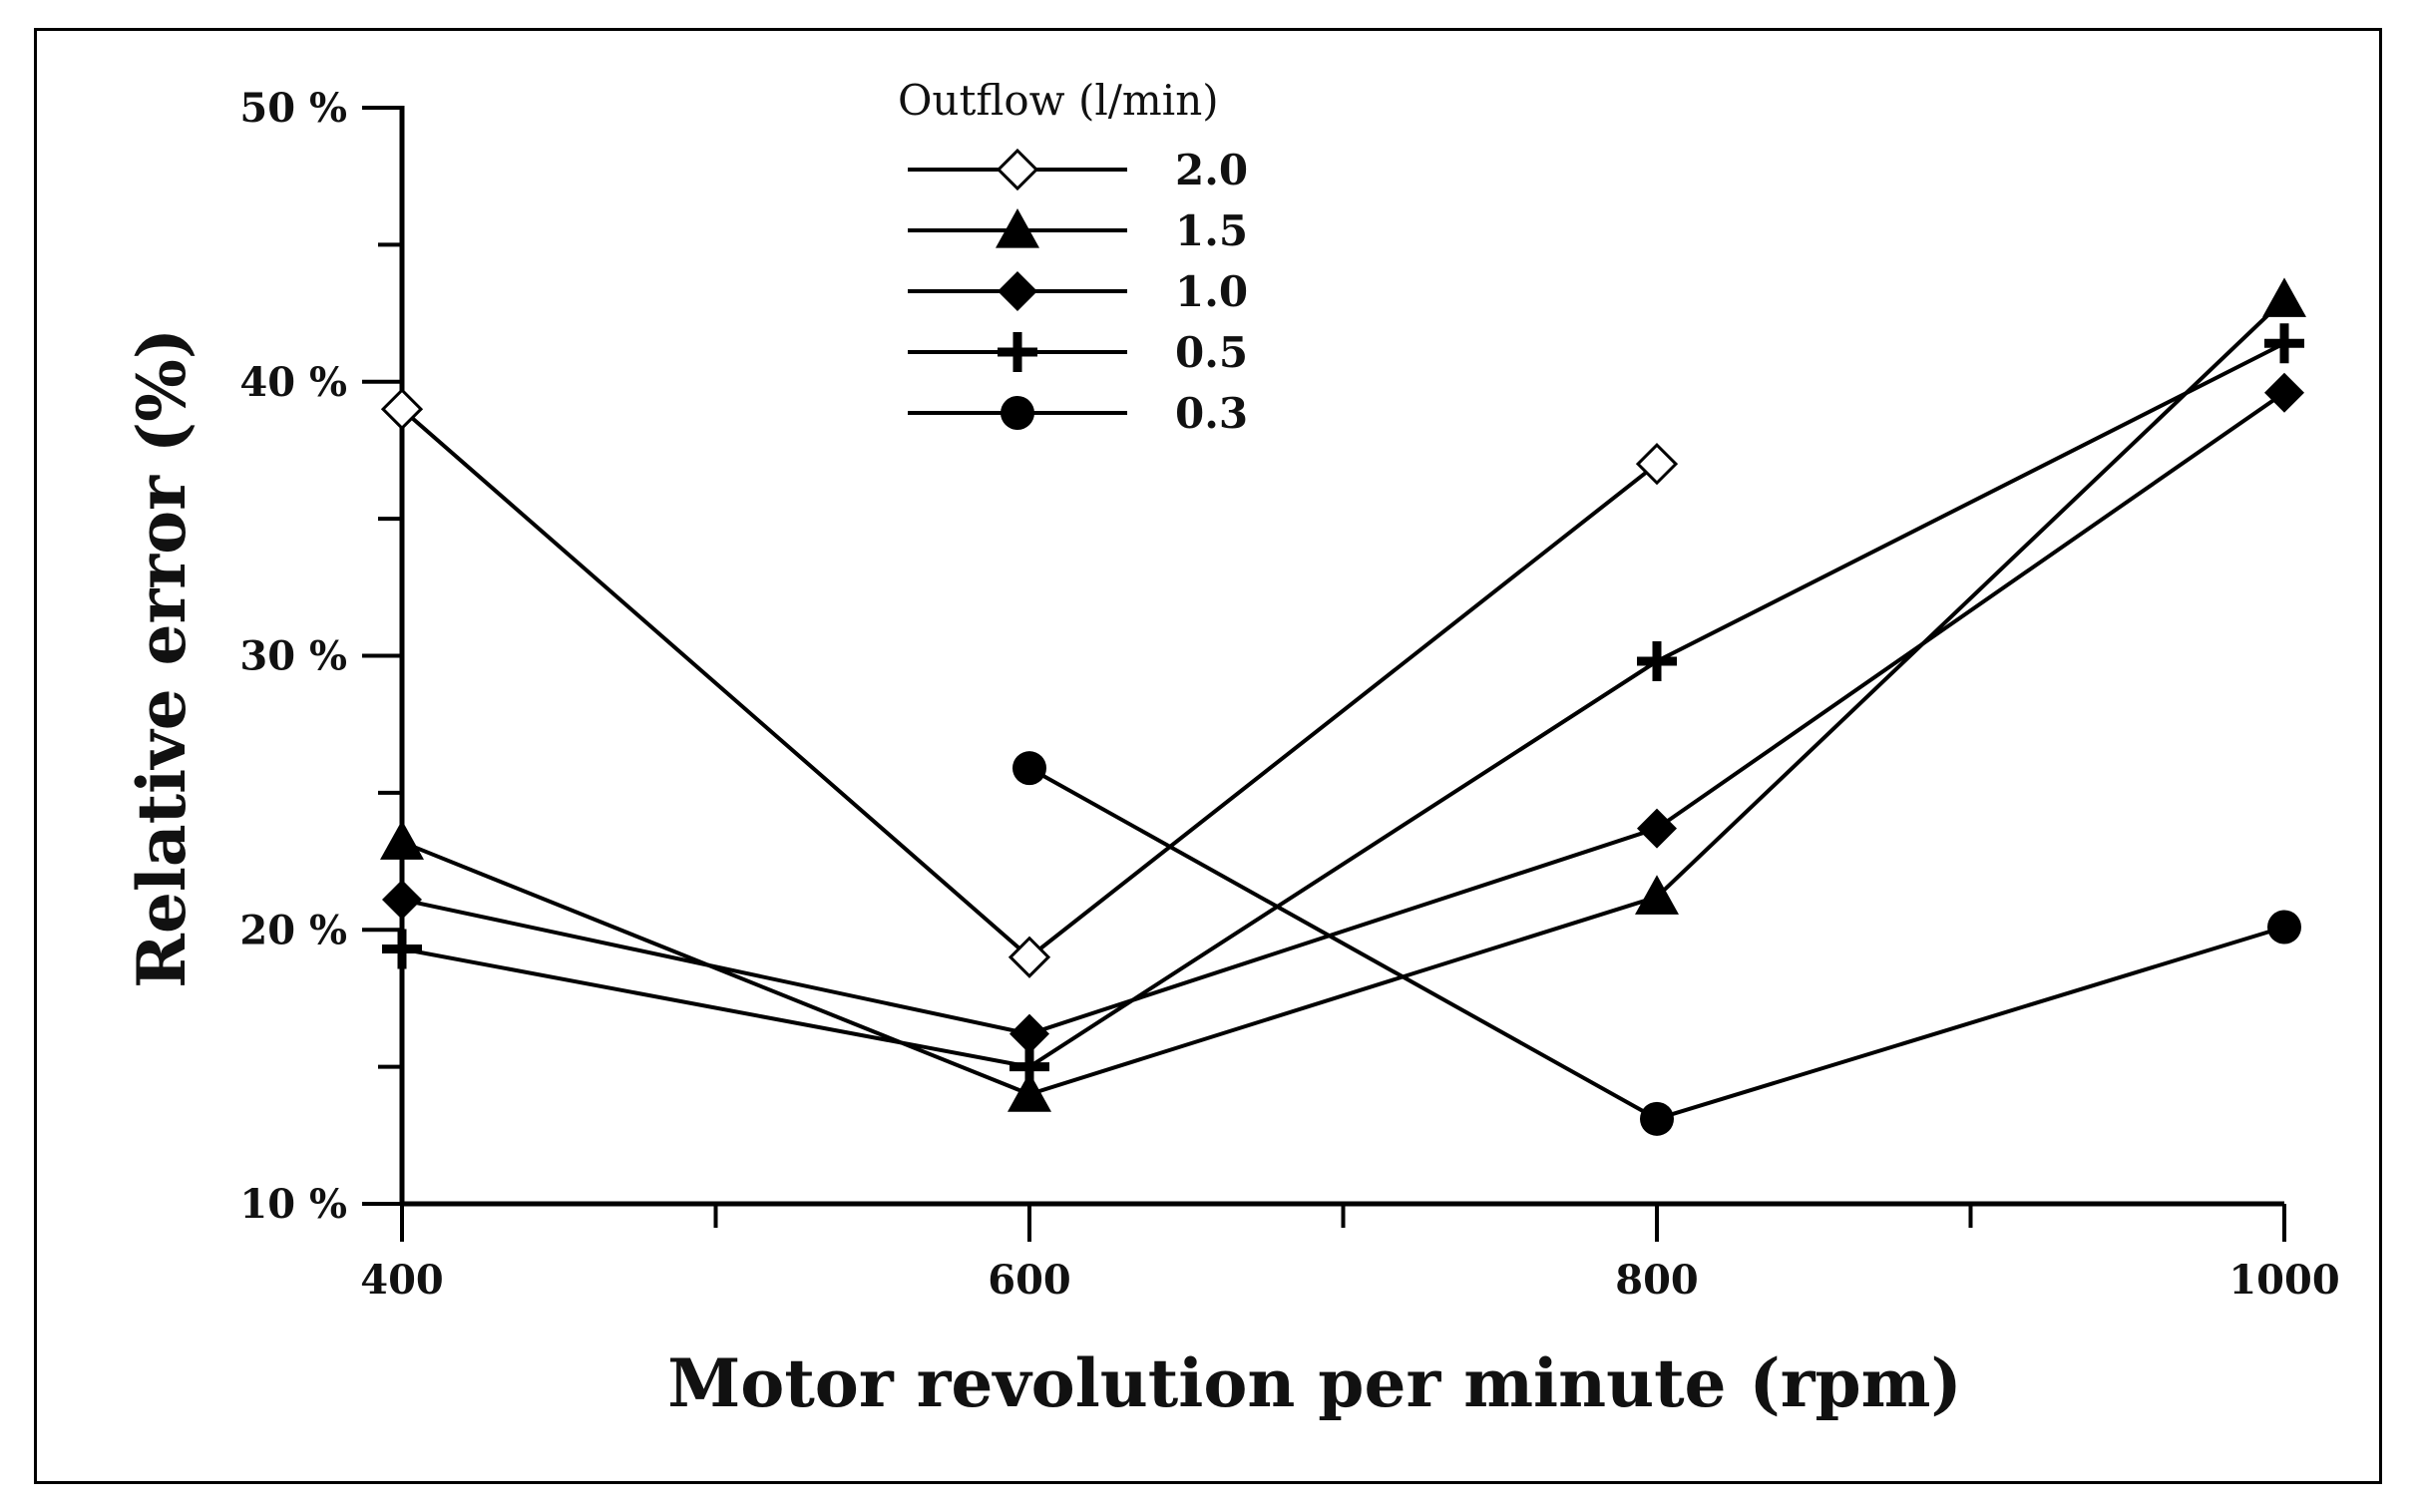  I want to click on y-axis-title: Relative error (%), so click(162, 658).